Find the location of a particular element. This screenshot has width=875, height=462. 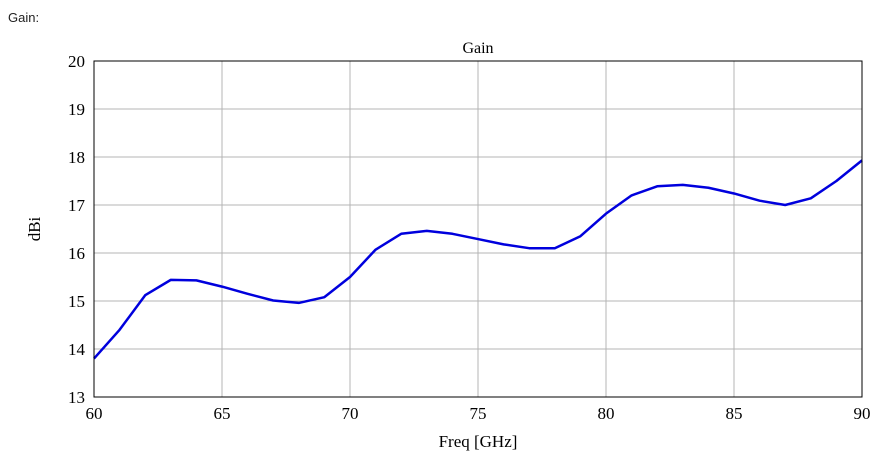

y-tick-label: 20 is located at coordinates (76, 61).